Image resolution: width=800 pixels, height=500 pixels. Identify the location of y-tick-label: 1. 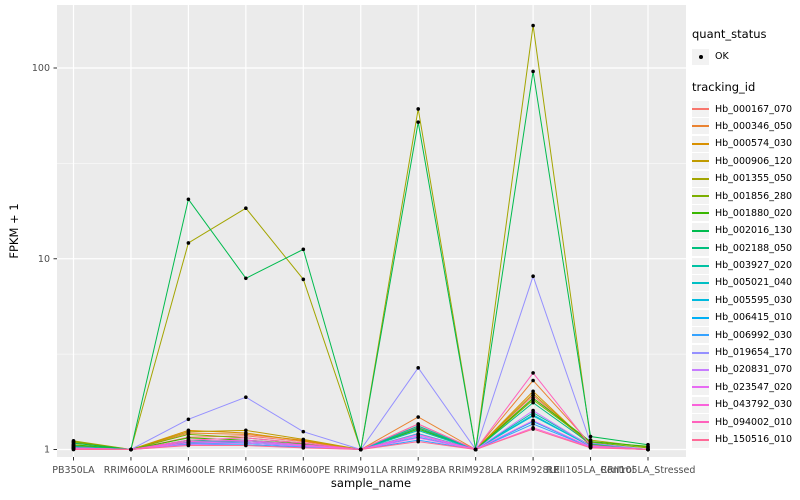
(47, 450).